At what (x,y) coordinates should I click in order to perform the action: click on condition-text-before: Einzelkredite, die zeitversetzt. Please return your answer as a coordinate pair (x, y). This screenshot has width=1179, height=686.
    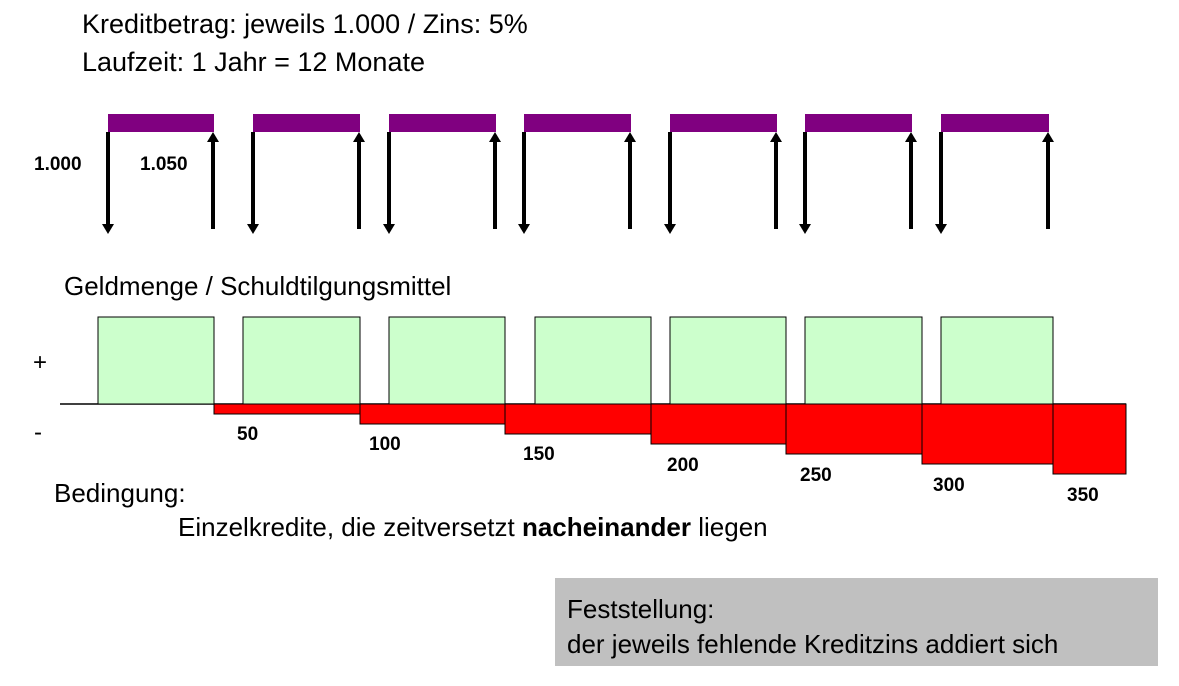
    Looking at the image, I should click on (350, 527).